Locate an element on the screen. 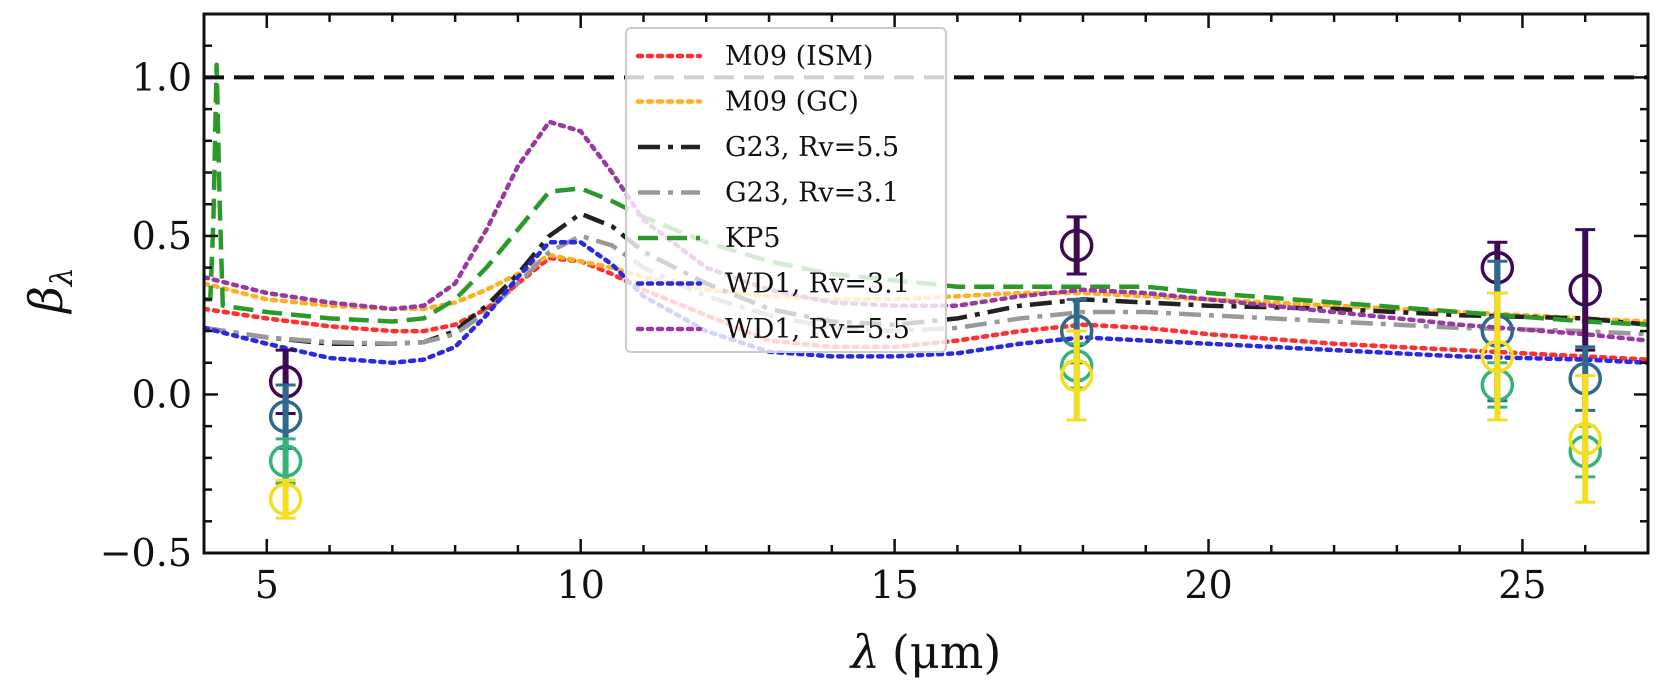 The height and width of the screenshot is (695, 1661). y-tick-label: 0.0 is located at coordinates (162, 394).